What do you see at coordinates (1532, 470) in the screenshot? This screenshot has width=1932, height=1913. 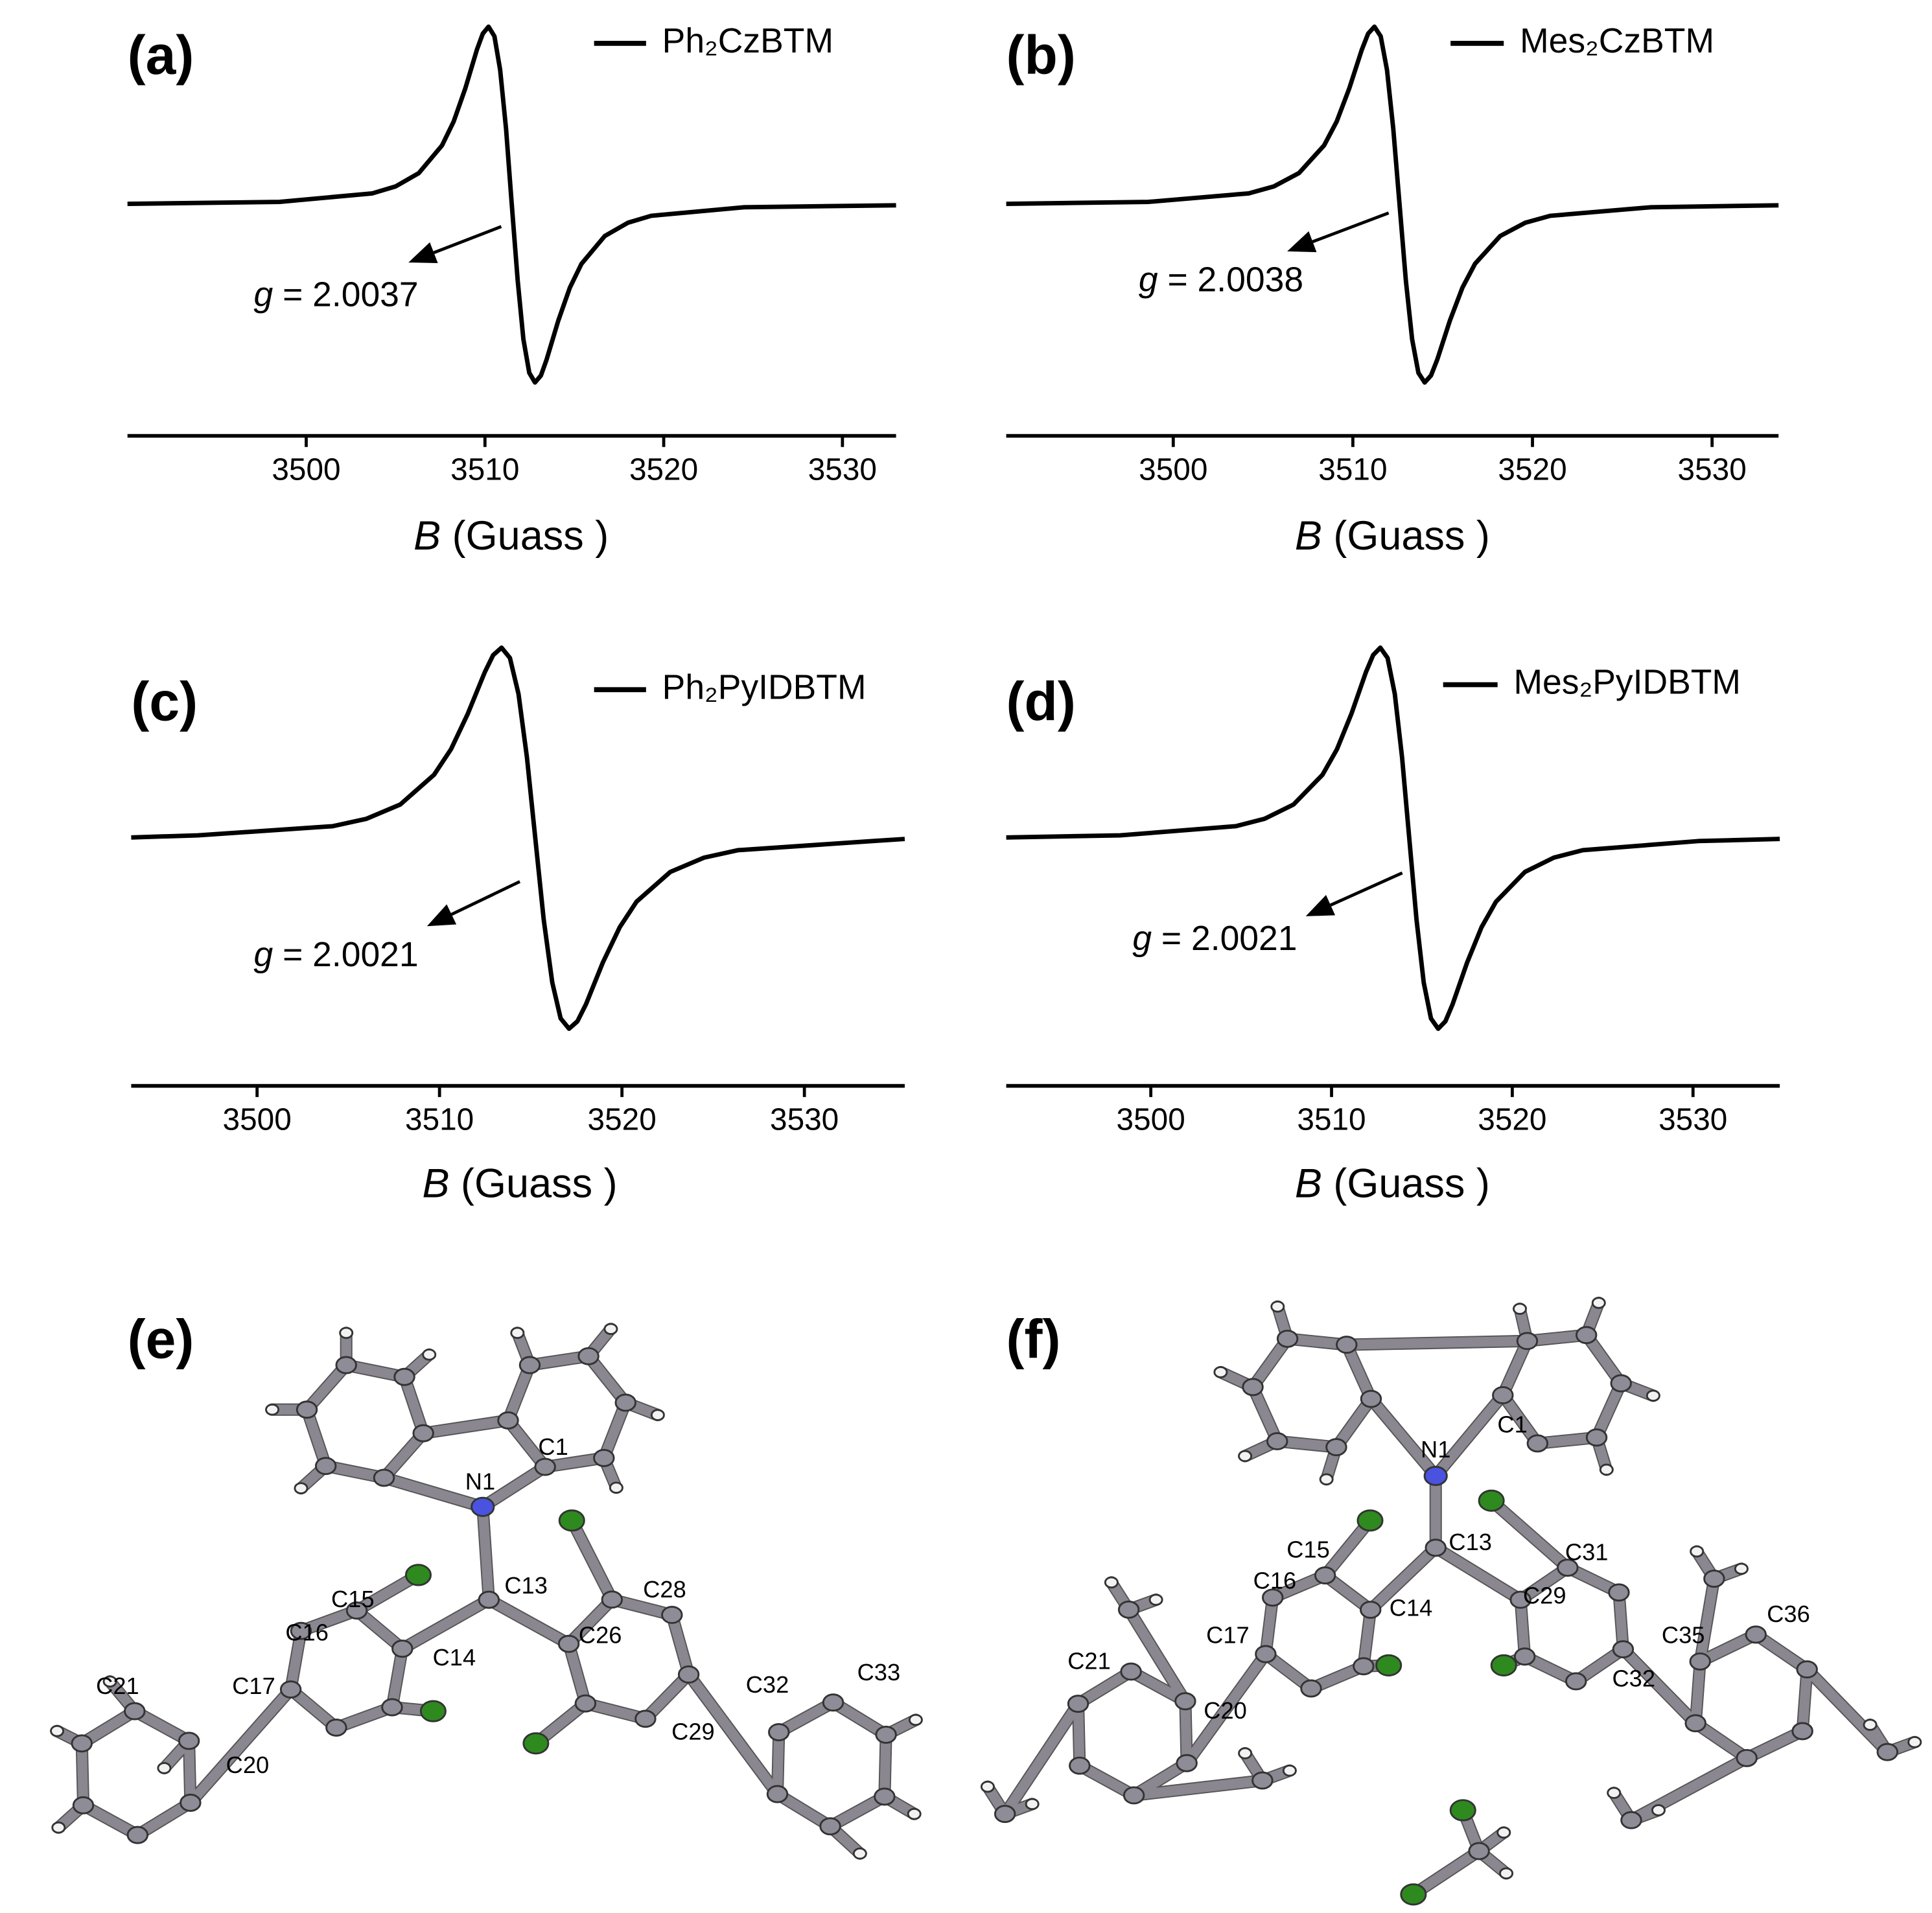 I see `x-tick-label: 3520` at bounding box center [1532, 470].